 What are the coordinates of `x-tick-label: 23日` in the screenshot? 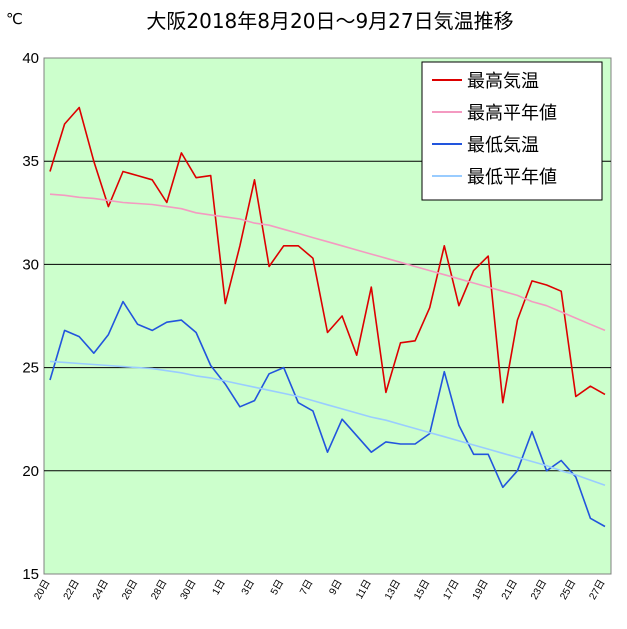 It's located at (539, 590).